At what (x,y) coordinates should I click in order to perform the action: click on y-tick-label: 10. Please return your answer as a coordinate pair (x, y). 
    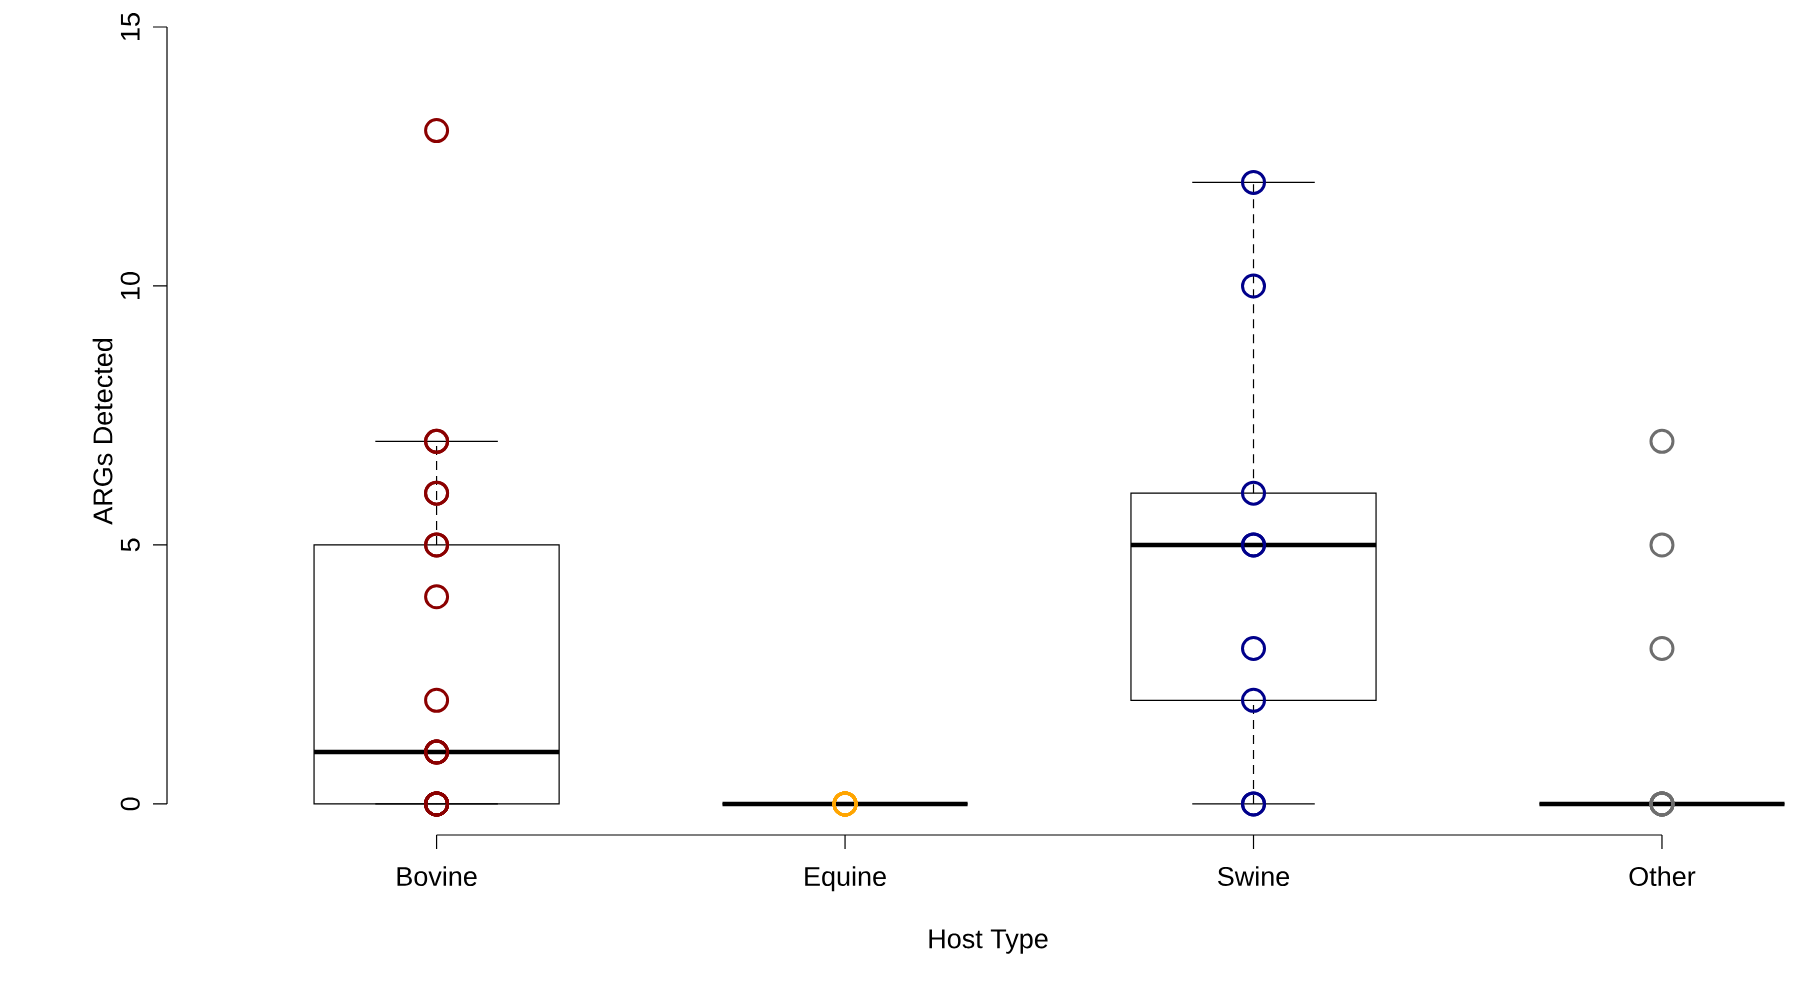
    Looking at the image, I should click on (130, 285).